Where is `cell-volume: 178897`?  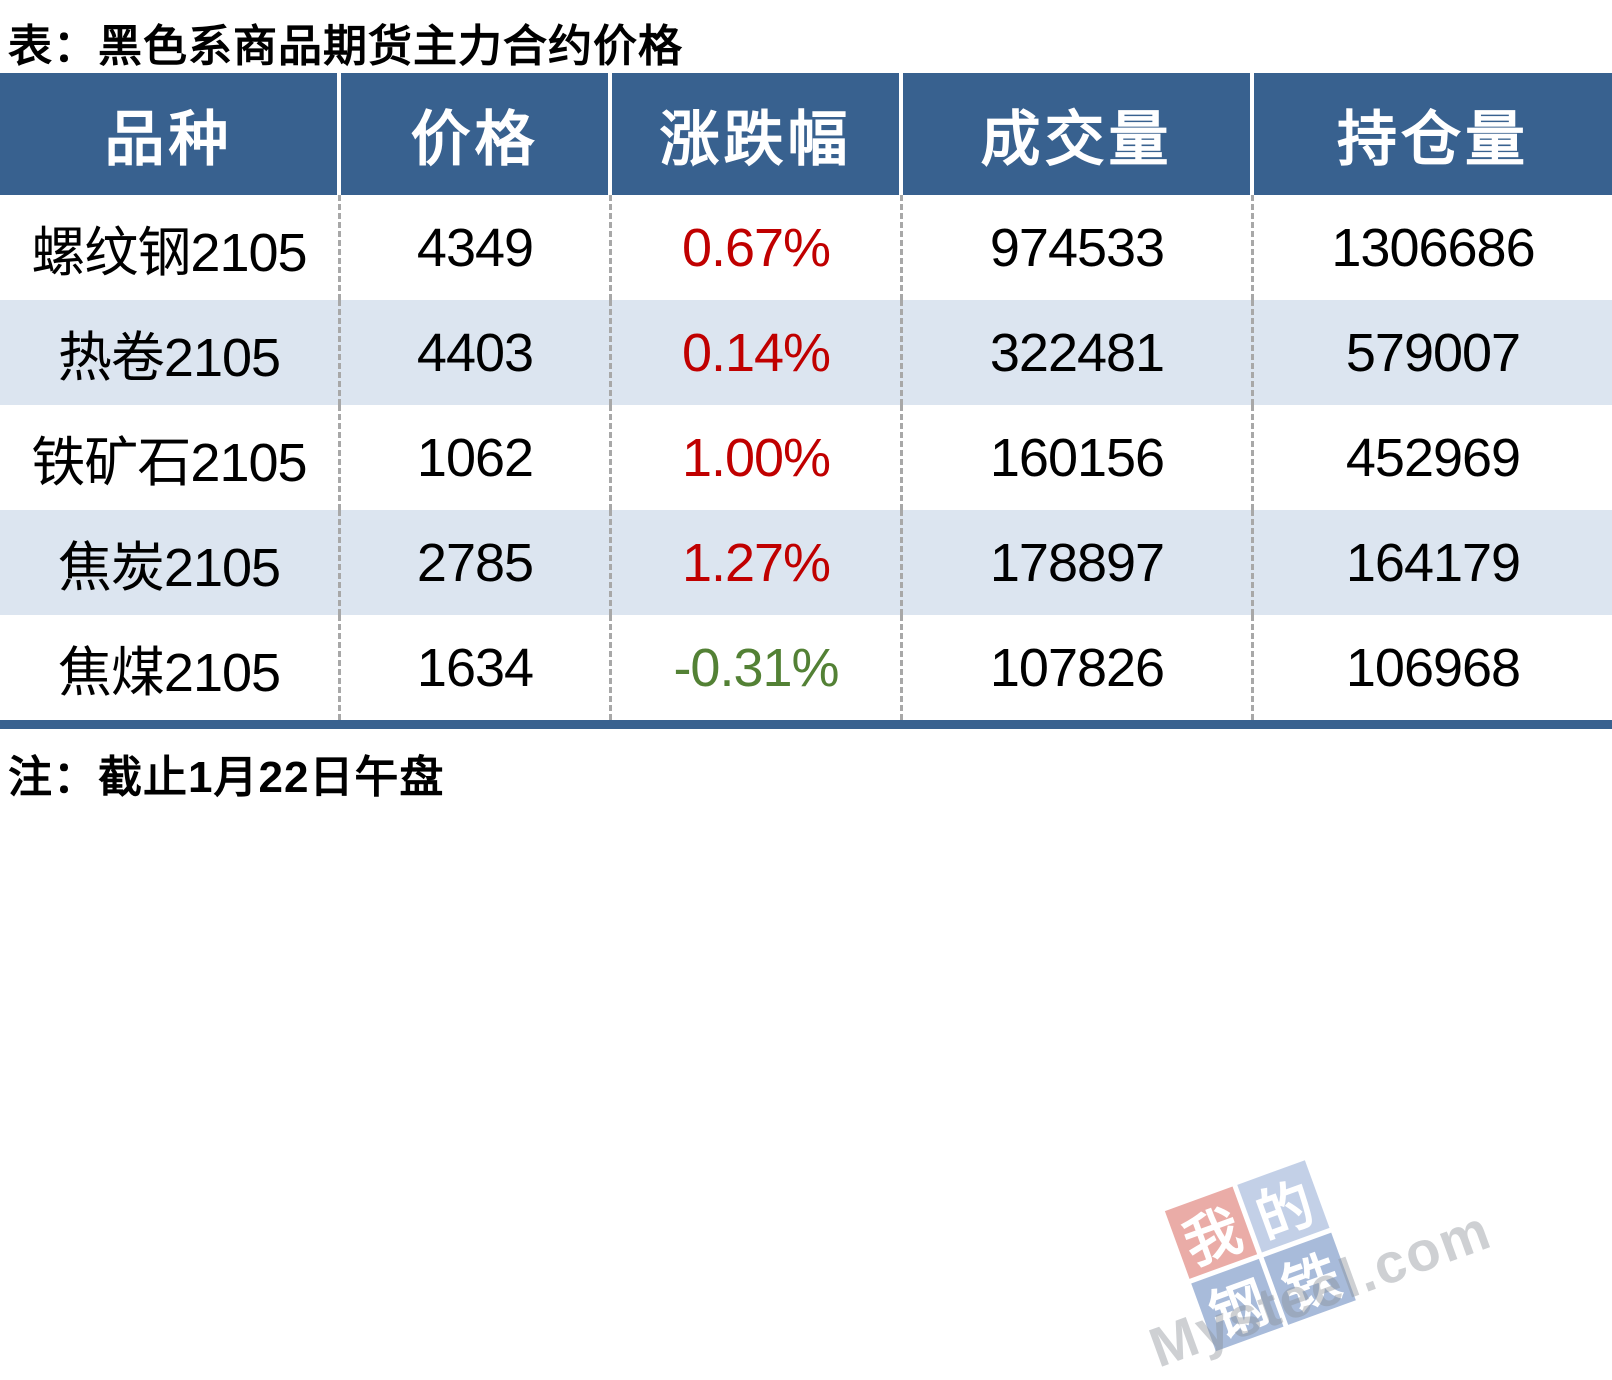 cell-volume: 178897 is located at coordinates (1078, 562).